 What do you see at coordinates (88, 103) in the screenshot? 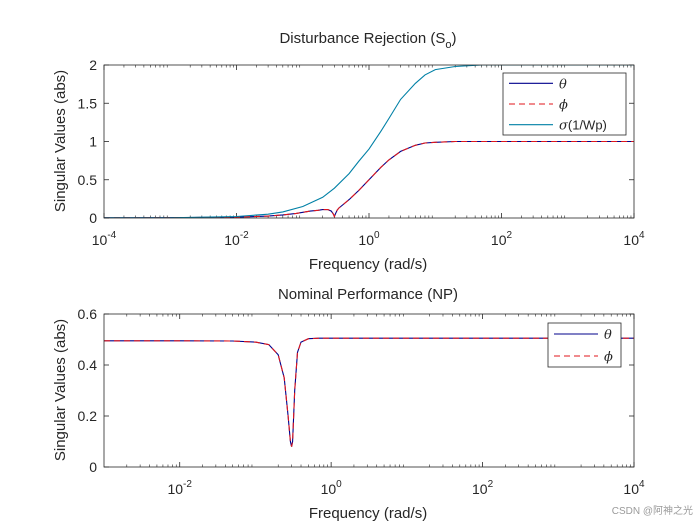
I see `y-tick-label: 1.5` at bounding box center [88, 103].